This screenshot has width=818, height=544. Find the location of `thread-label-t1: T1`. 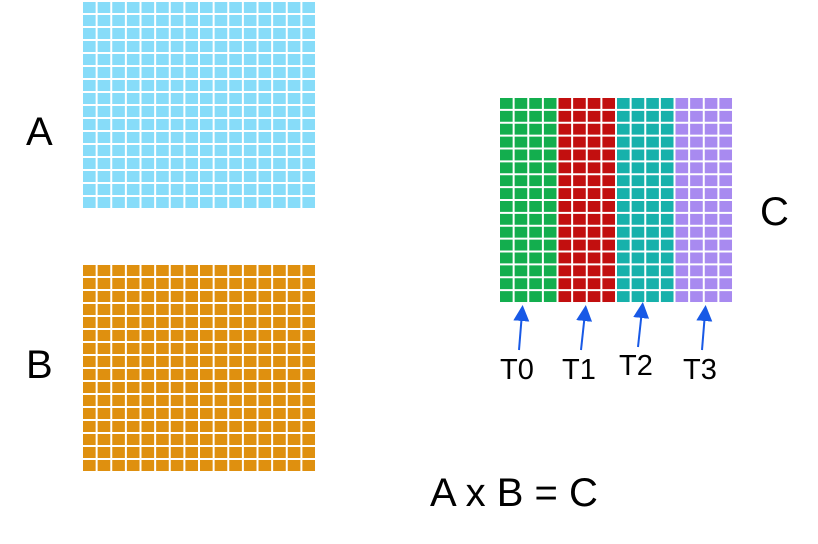

thread-label-t1: T1 is located at coordinates (579, 370).